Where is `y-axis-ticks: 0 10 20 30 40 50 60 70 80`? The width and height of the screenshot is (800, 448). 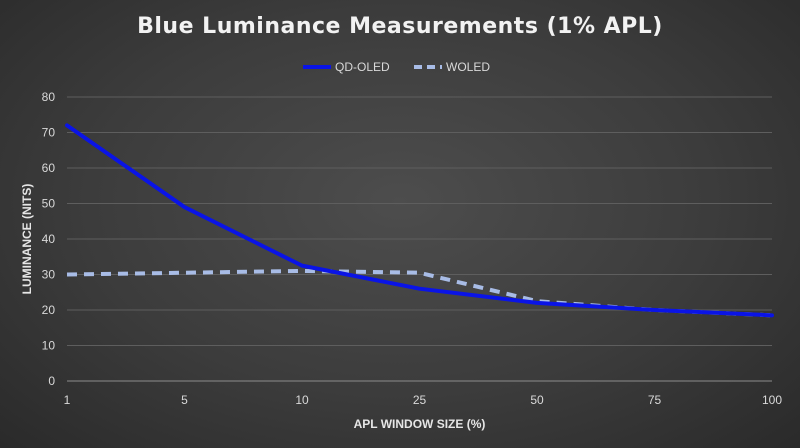
y-axis-ticks: 0 10 20 30 40 50 60 70 80 is located at coordinates (49, 239).